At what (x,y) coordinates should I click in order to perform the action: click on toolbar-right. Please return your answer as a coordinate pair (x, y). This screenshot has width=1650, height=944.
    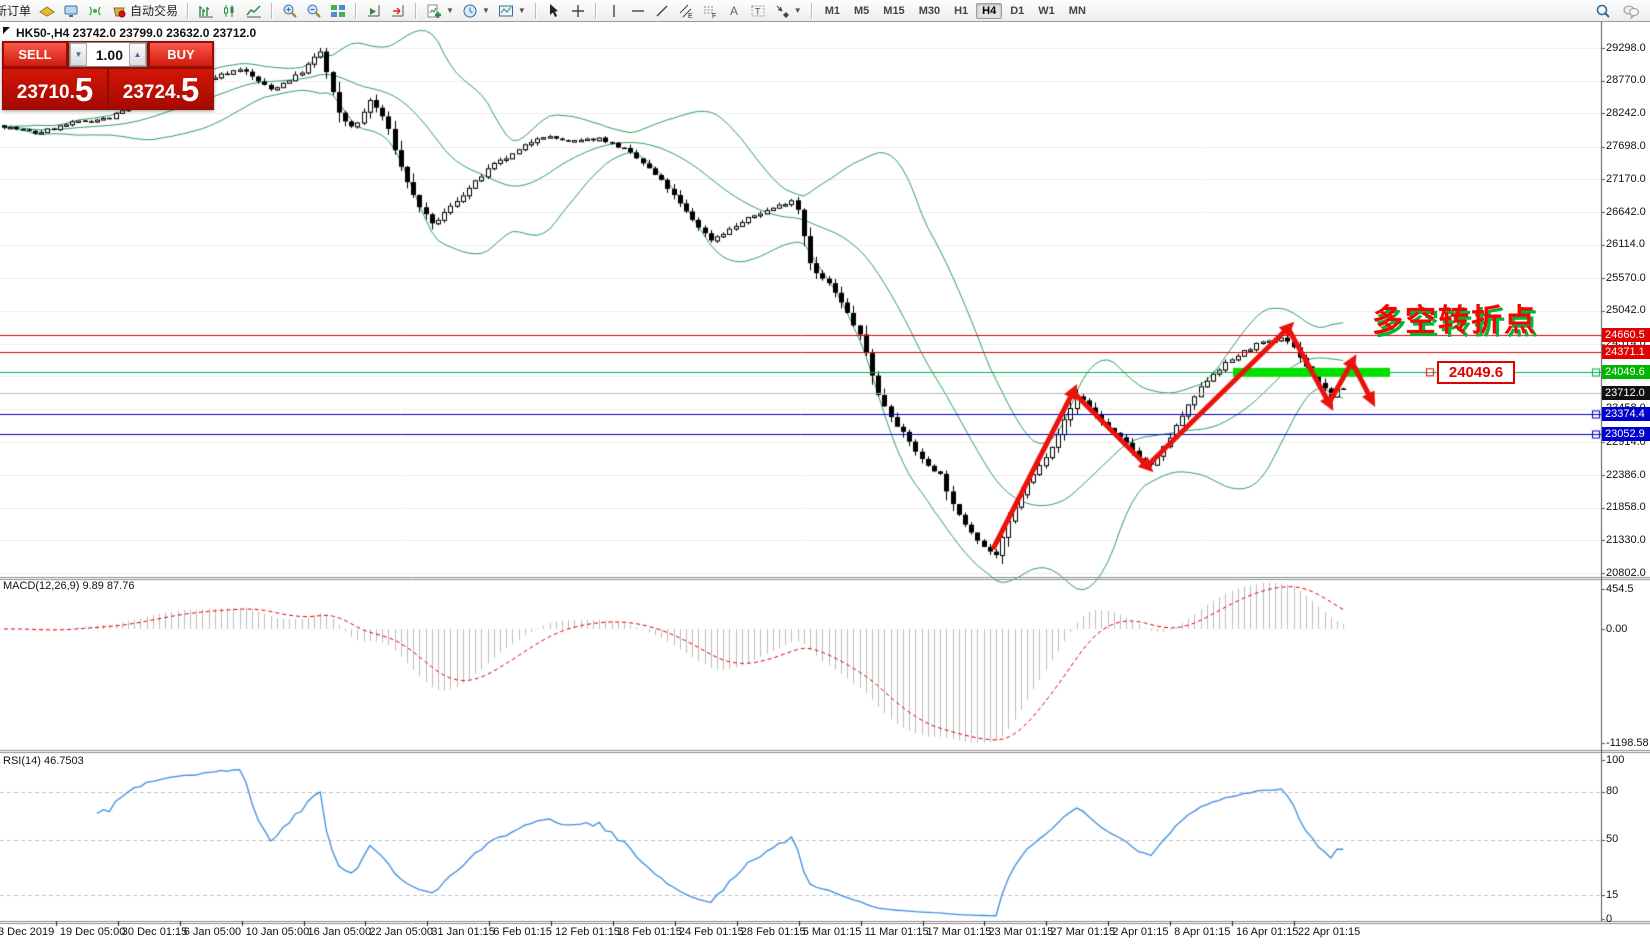
    Looking at the image, I should click on (1621, 10).